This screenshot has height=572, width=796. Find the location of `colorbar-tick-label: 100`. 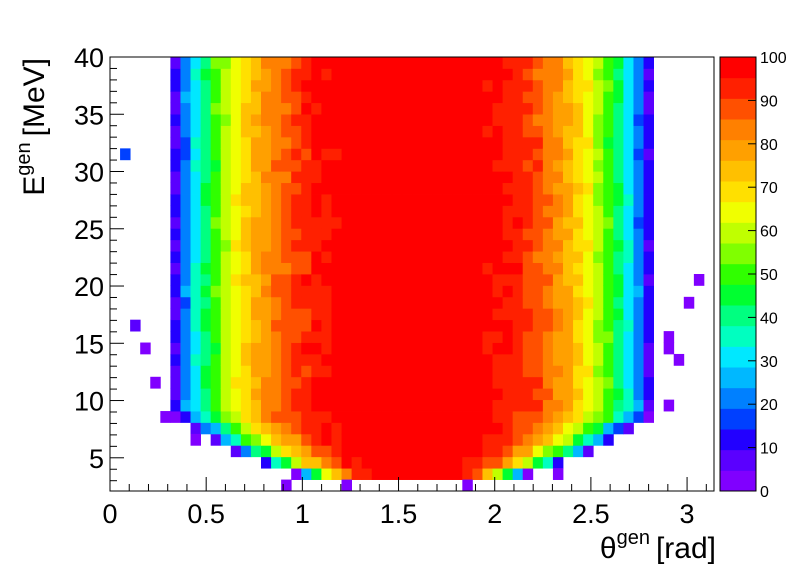

colorbar-tick-label: 100 is located at coordinates (773, 58).